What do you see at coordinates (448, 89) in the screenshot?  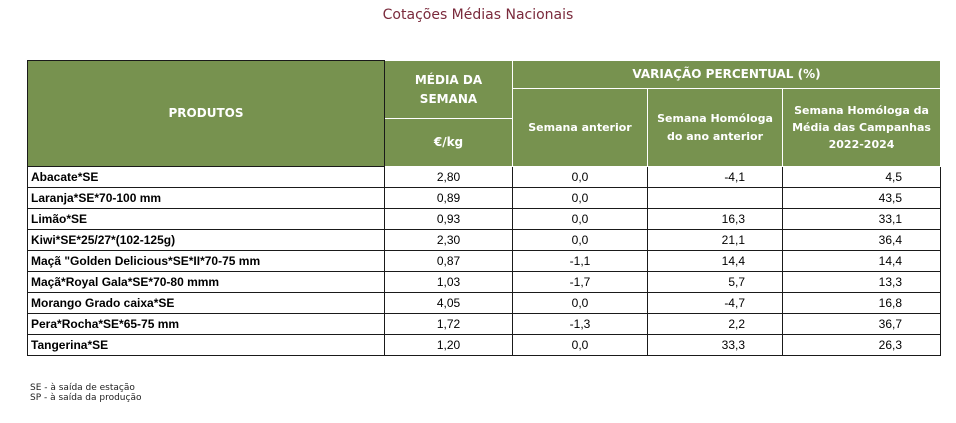 I see `header-media-semana: MÉDIA DA SEMANA` at bounding box center [448, 89].